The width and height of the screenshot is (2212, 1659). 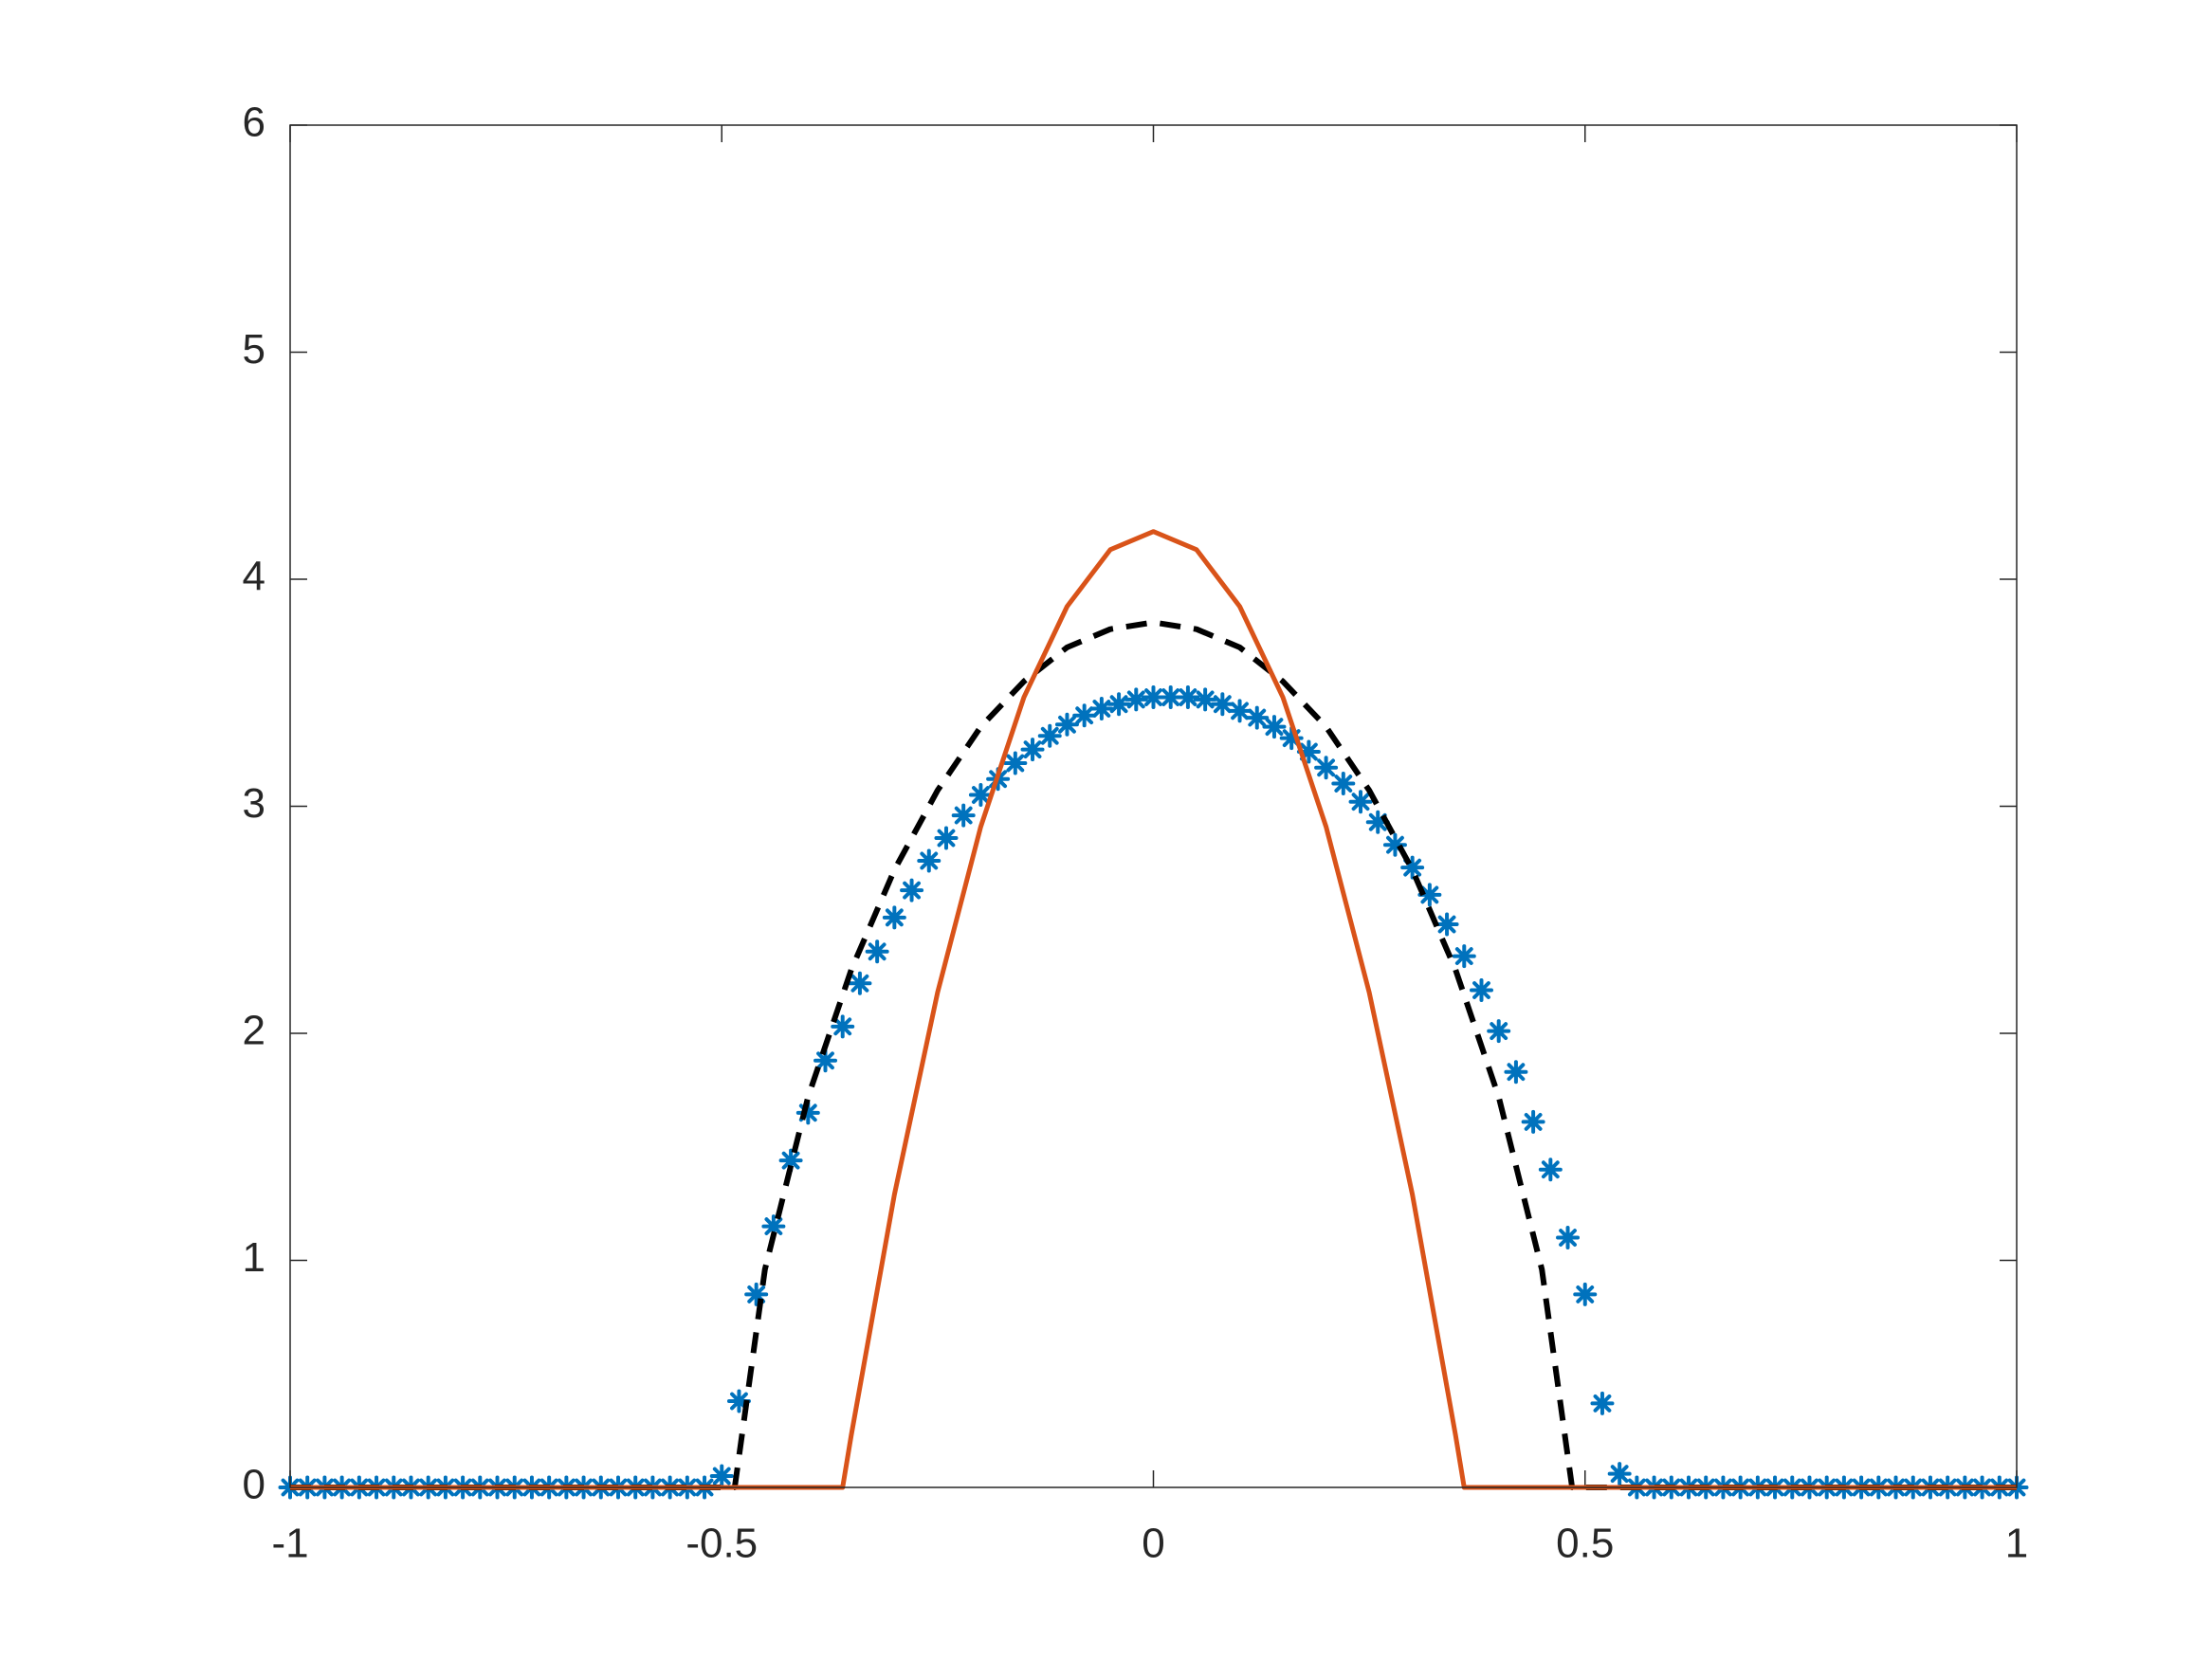 I want to click on y-tick-label: 3, so click(x=254, y=803).